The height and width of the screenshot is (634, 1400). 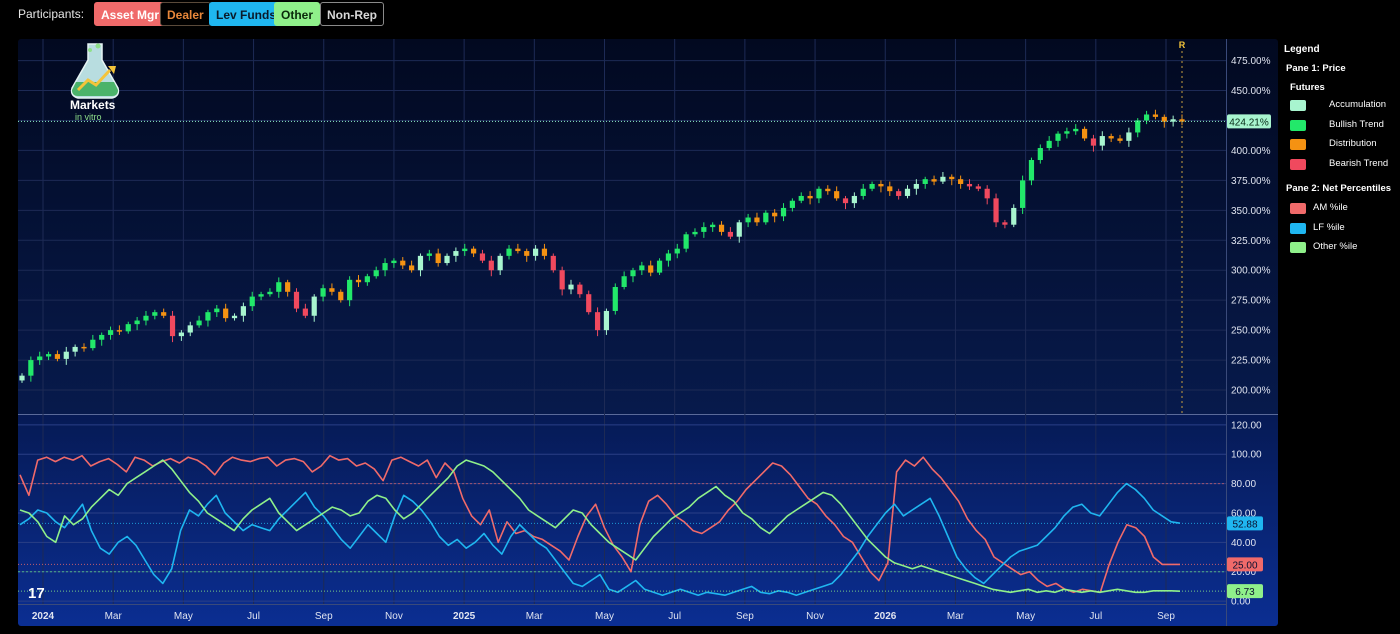 What do you see at coordinates (1246, 425) in the screenshot?
I see `pct-tick-label: 120.00` at bounding box center [1246, 425].